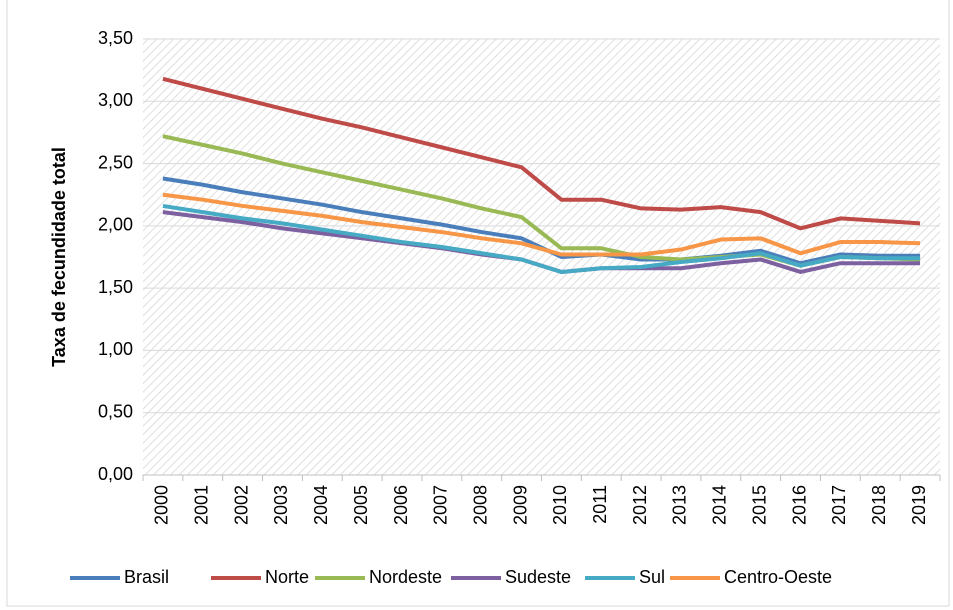 Image resolution: width=953 pixels, height=610 pixels. I want to click on x-tick-label: 2018, so click(879, 505).